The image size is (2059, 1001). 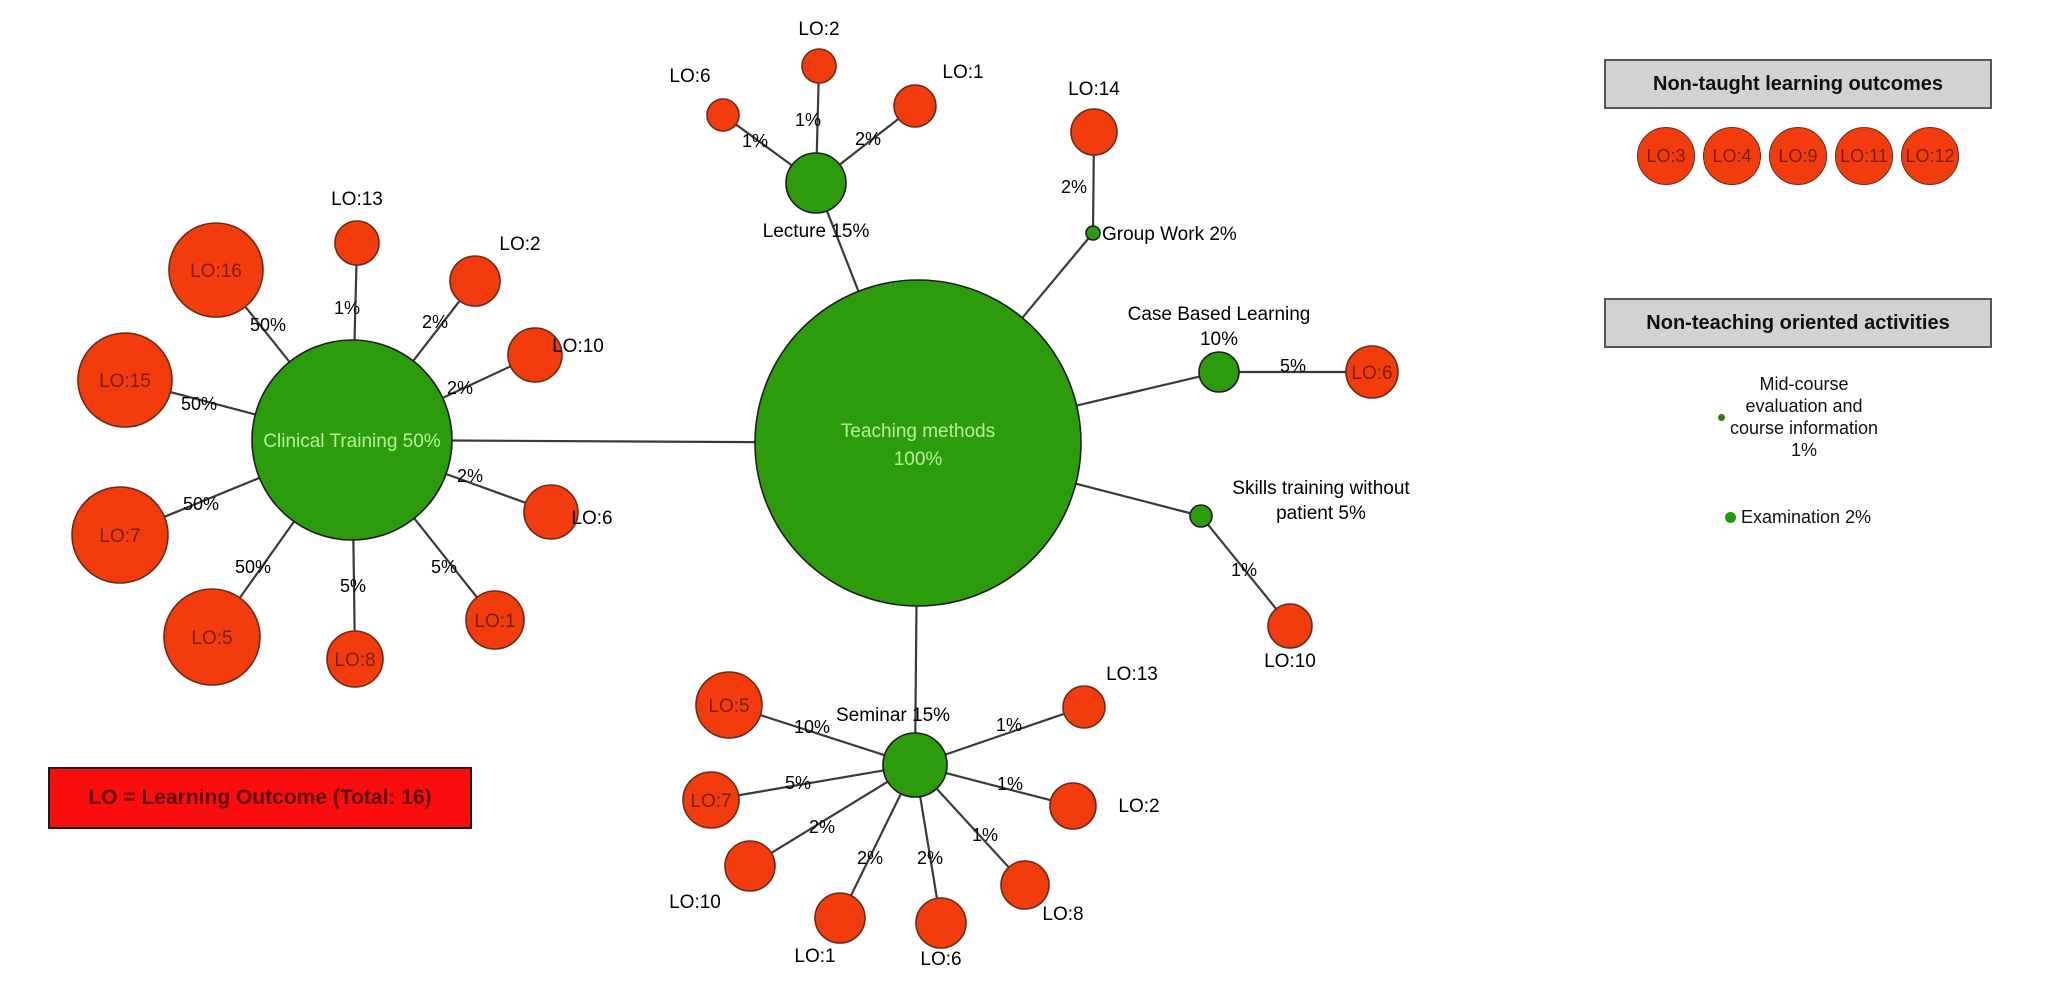 I want to click on method-node-seminar, so click(x=915, y=765).